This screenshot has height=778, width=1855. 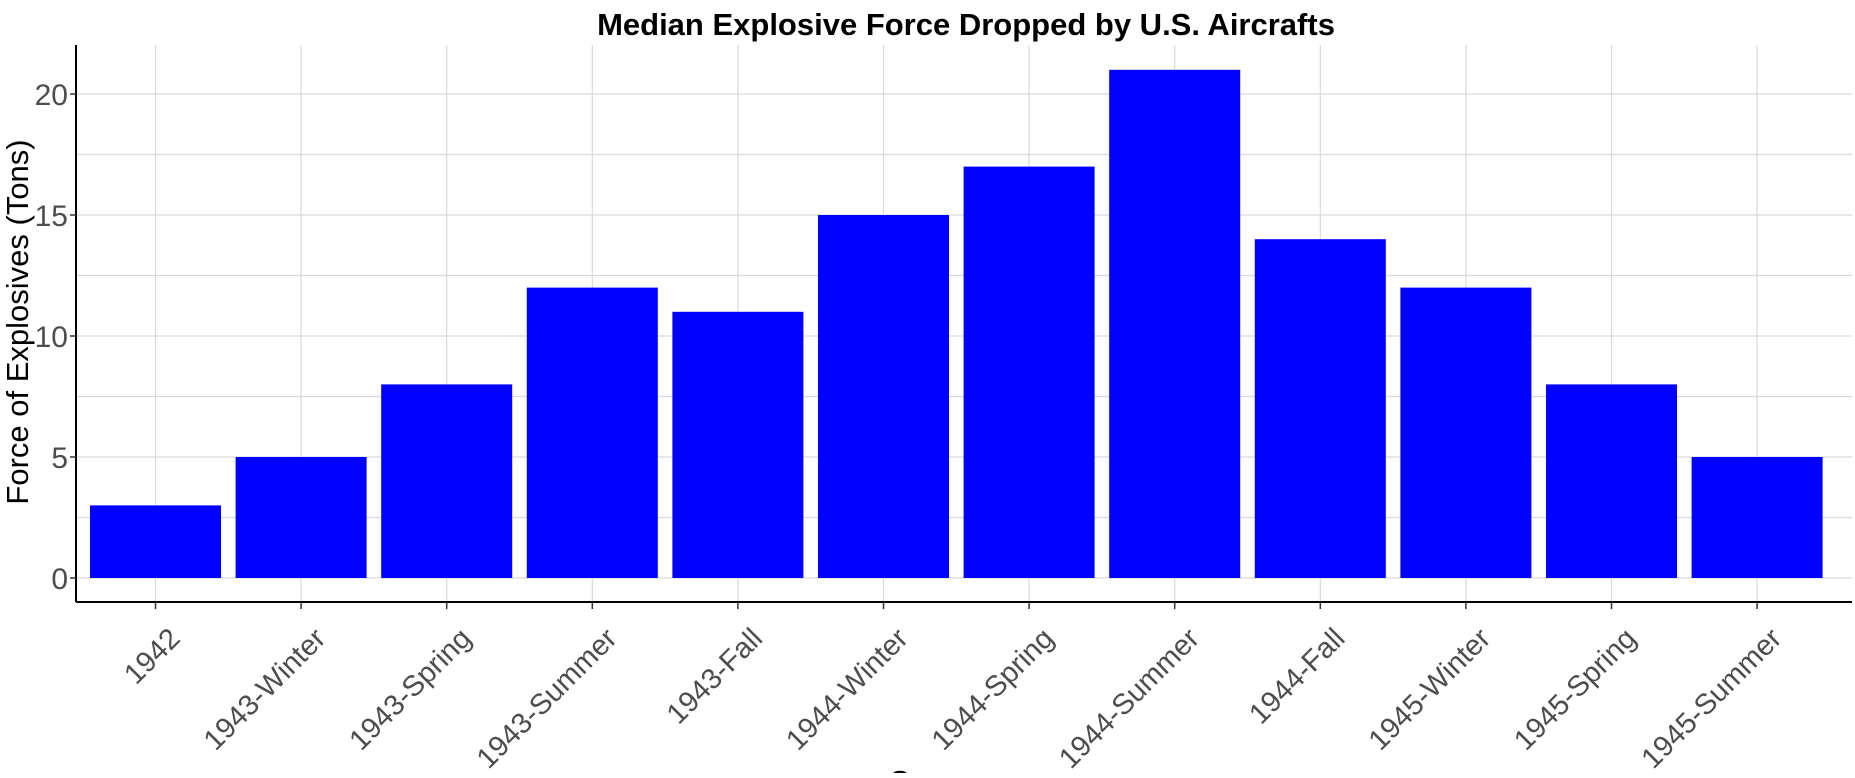 What do you see at coordinates (715, 676) in the screenshot?
I see `x-tick-label: 1943-Fall` at bounding box center [715, 676].